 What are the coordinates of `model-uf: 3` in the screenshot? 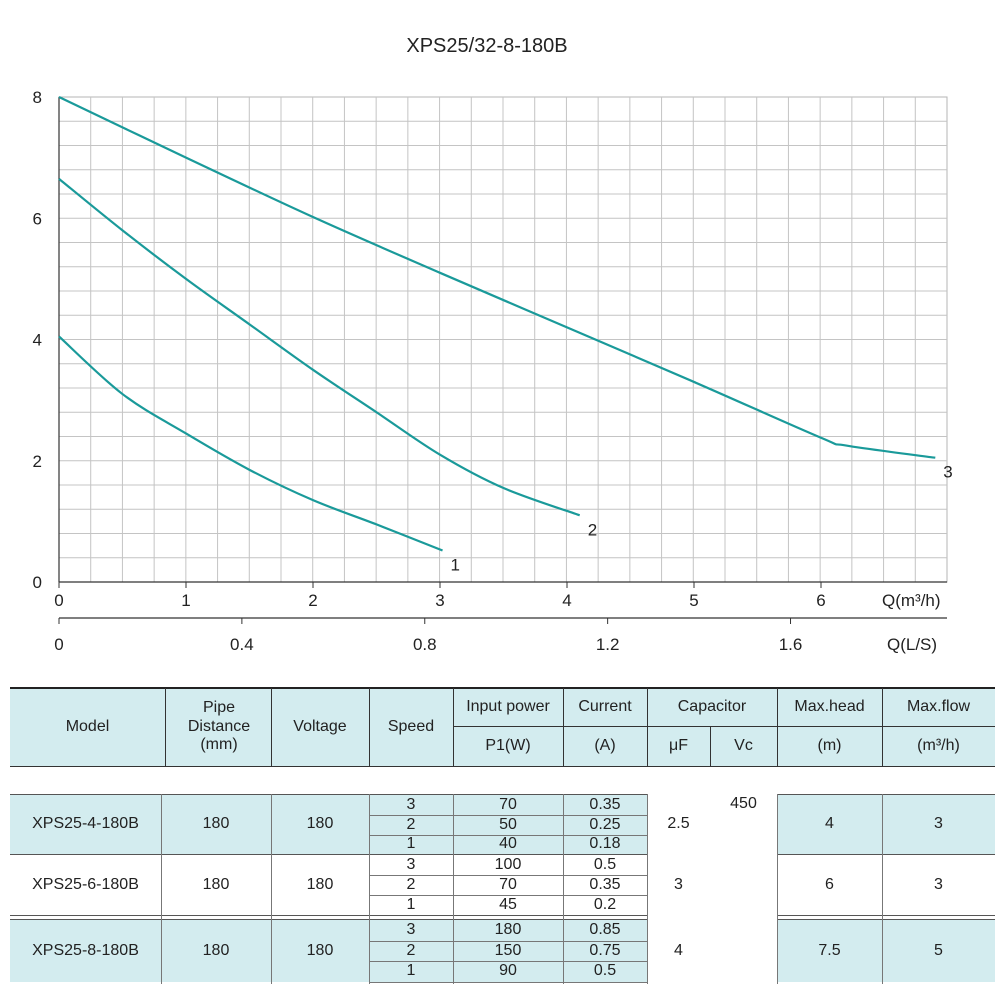 It's located at (678, 884).